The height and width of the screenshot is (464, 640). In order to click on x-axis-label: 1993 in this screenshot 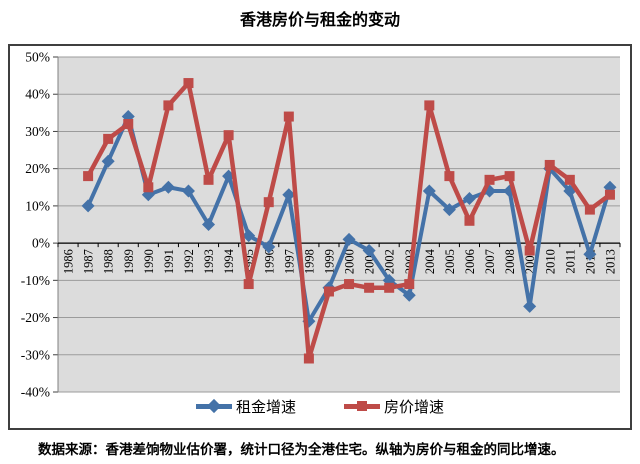, I will do `click(209, 261)`.